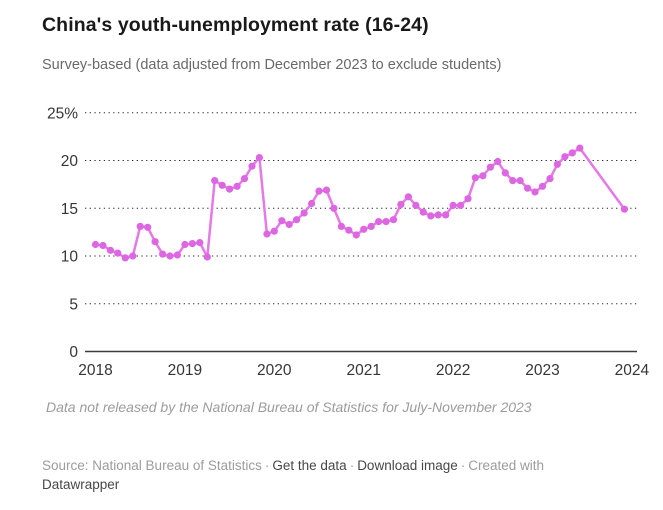 This screenshot has width=663, height=510. I want to click on y-tick-label-20: 20, so click(70, 161).